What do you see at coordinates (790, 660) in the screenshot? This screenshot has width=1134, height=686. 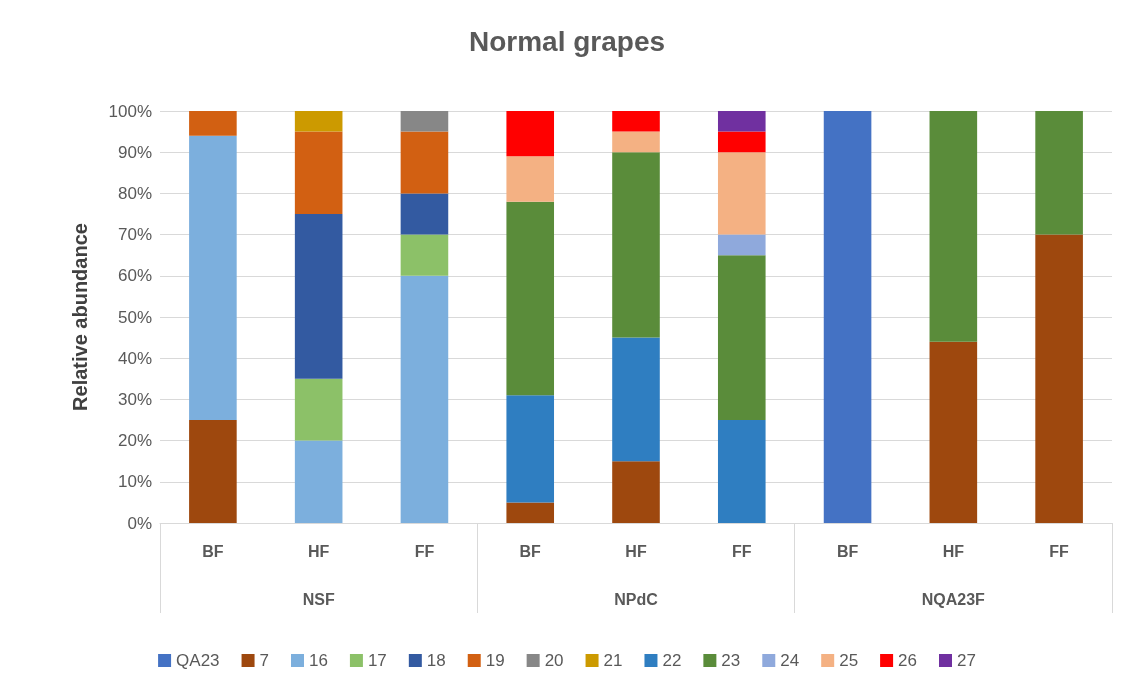 I see `legend-label: 24` at bounding box center [790, 660].